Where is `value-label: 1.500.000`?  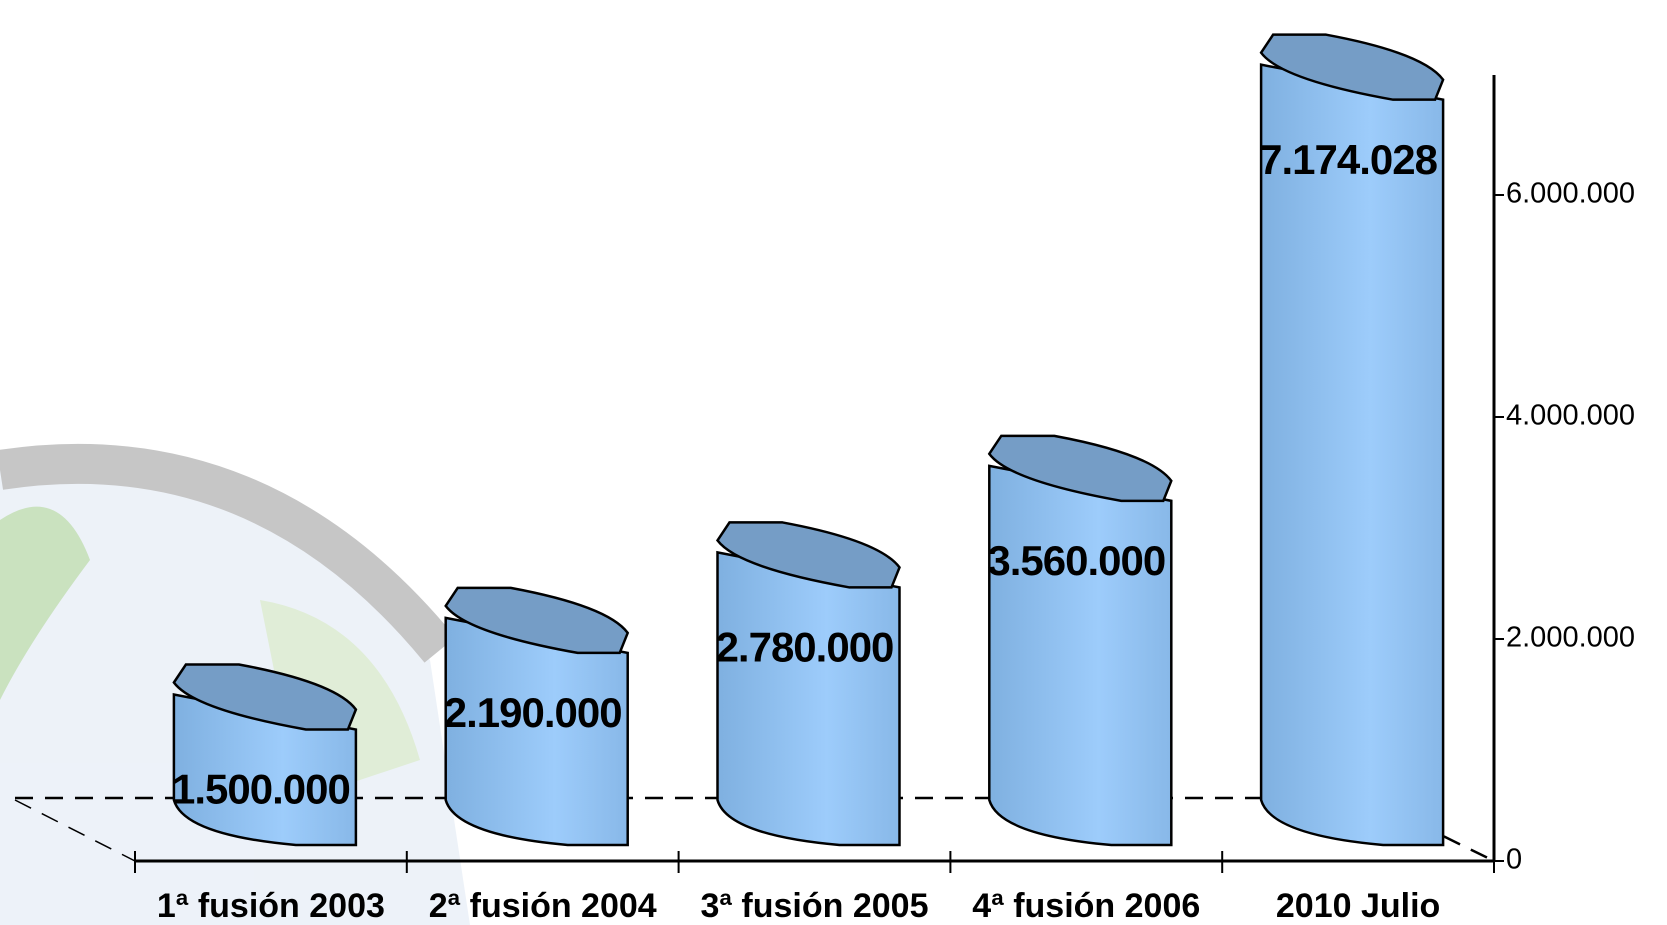
value-label: 1.500.000 is located at coordinates (261, 789).